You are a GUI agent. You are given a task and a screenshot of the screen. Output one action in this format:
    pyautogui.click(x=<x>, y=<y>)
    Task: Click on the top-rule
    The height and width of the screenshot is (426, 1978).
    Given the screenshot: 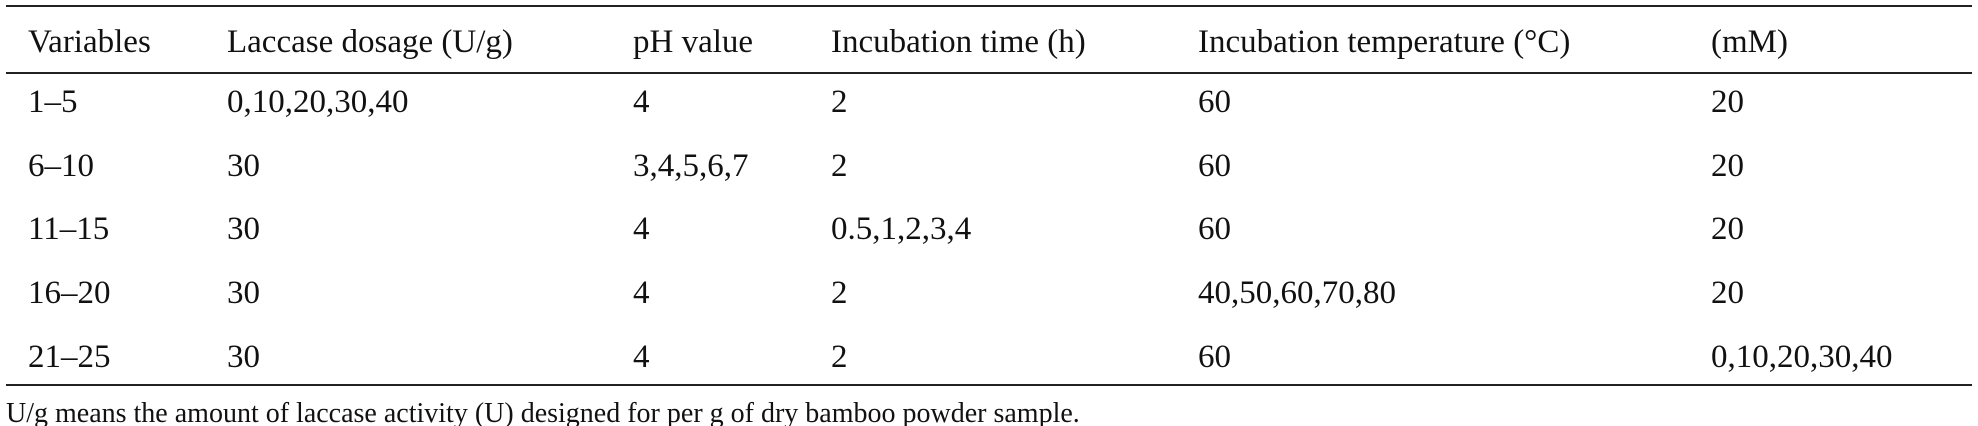 What is the action you would take?
    pyautogui.click(x=989, y=6)
    